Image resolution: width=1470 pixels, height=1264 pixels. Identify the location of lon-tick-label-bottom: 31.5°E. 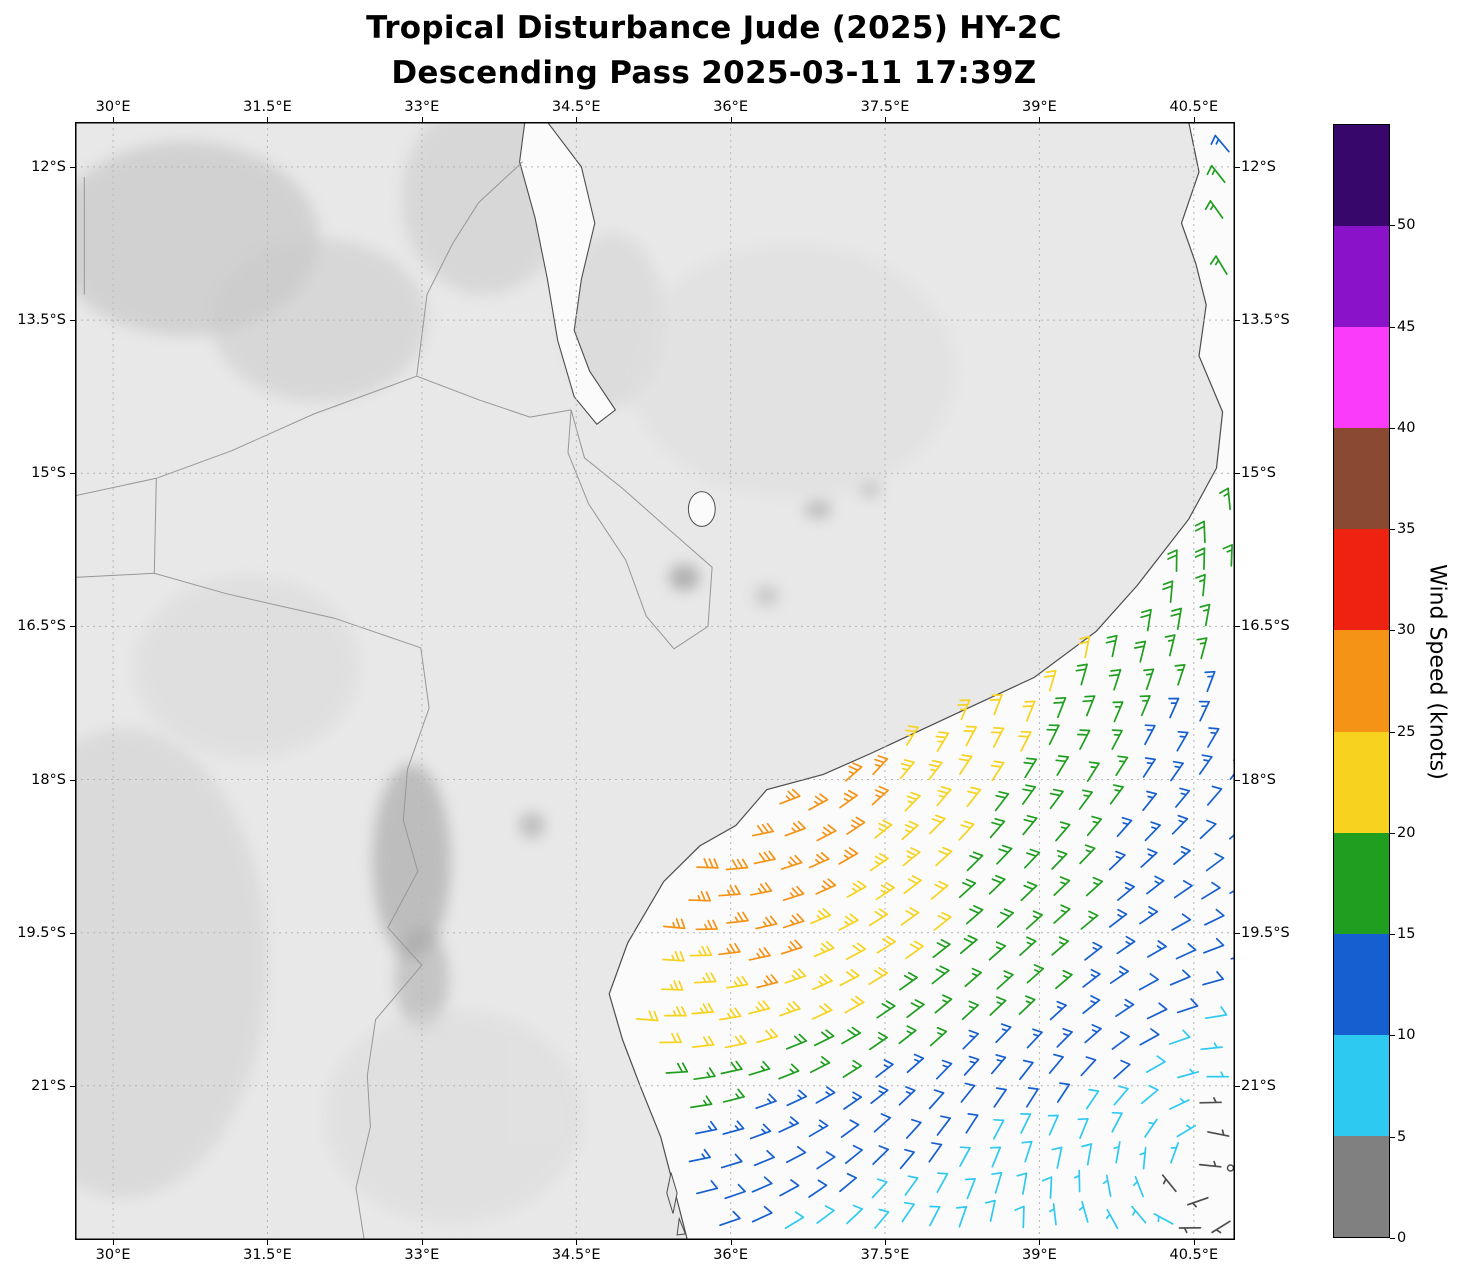
(267, 1255).